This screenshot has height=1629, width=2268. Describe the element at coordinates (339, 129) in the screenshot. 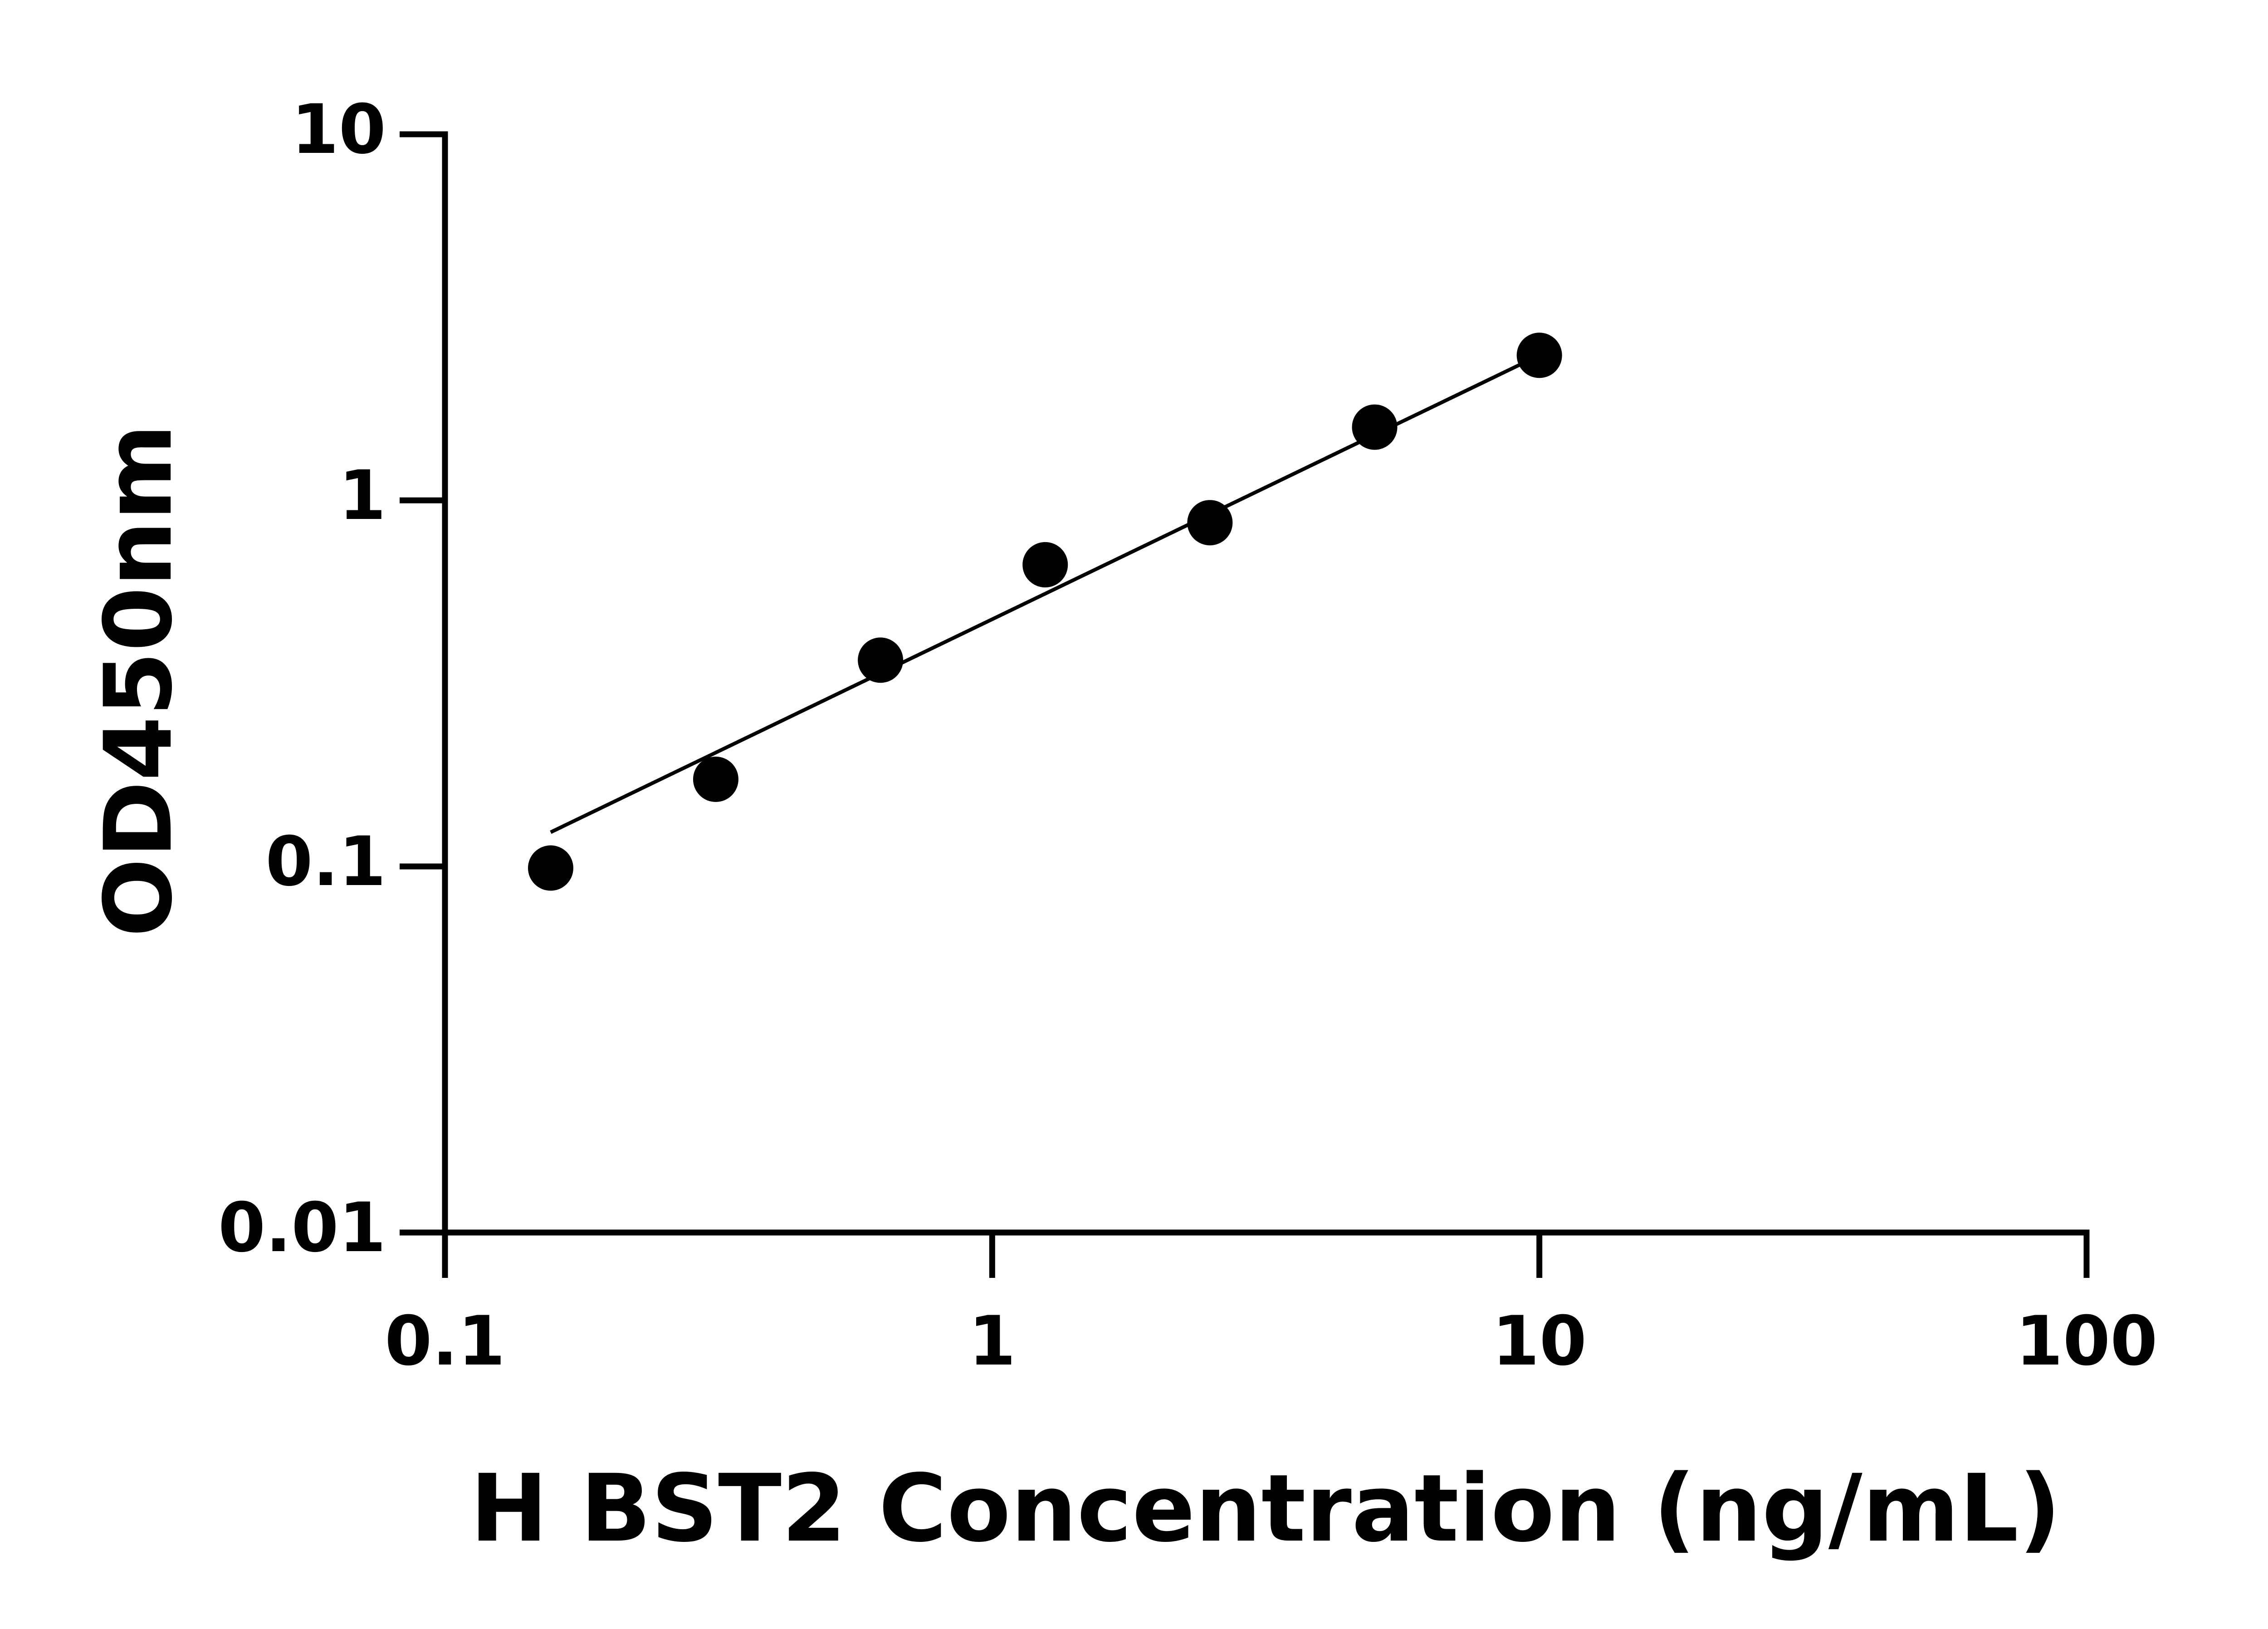

I see `y-tick-label: 10` at that location.